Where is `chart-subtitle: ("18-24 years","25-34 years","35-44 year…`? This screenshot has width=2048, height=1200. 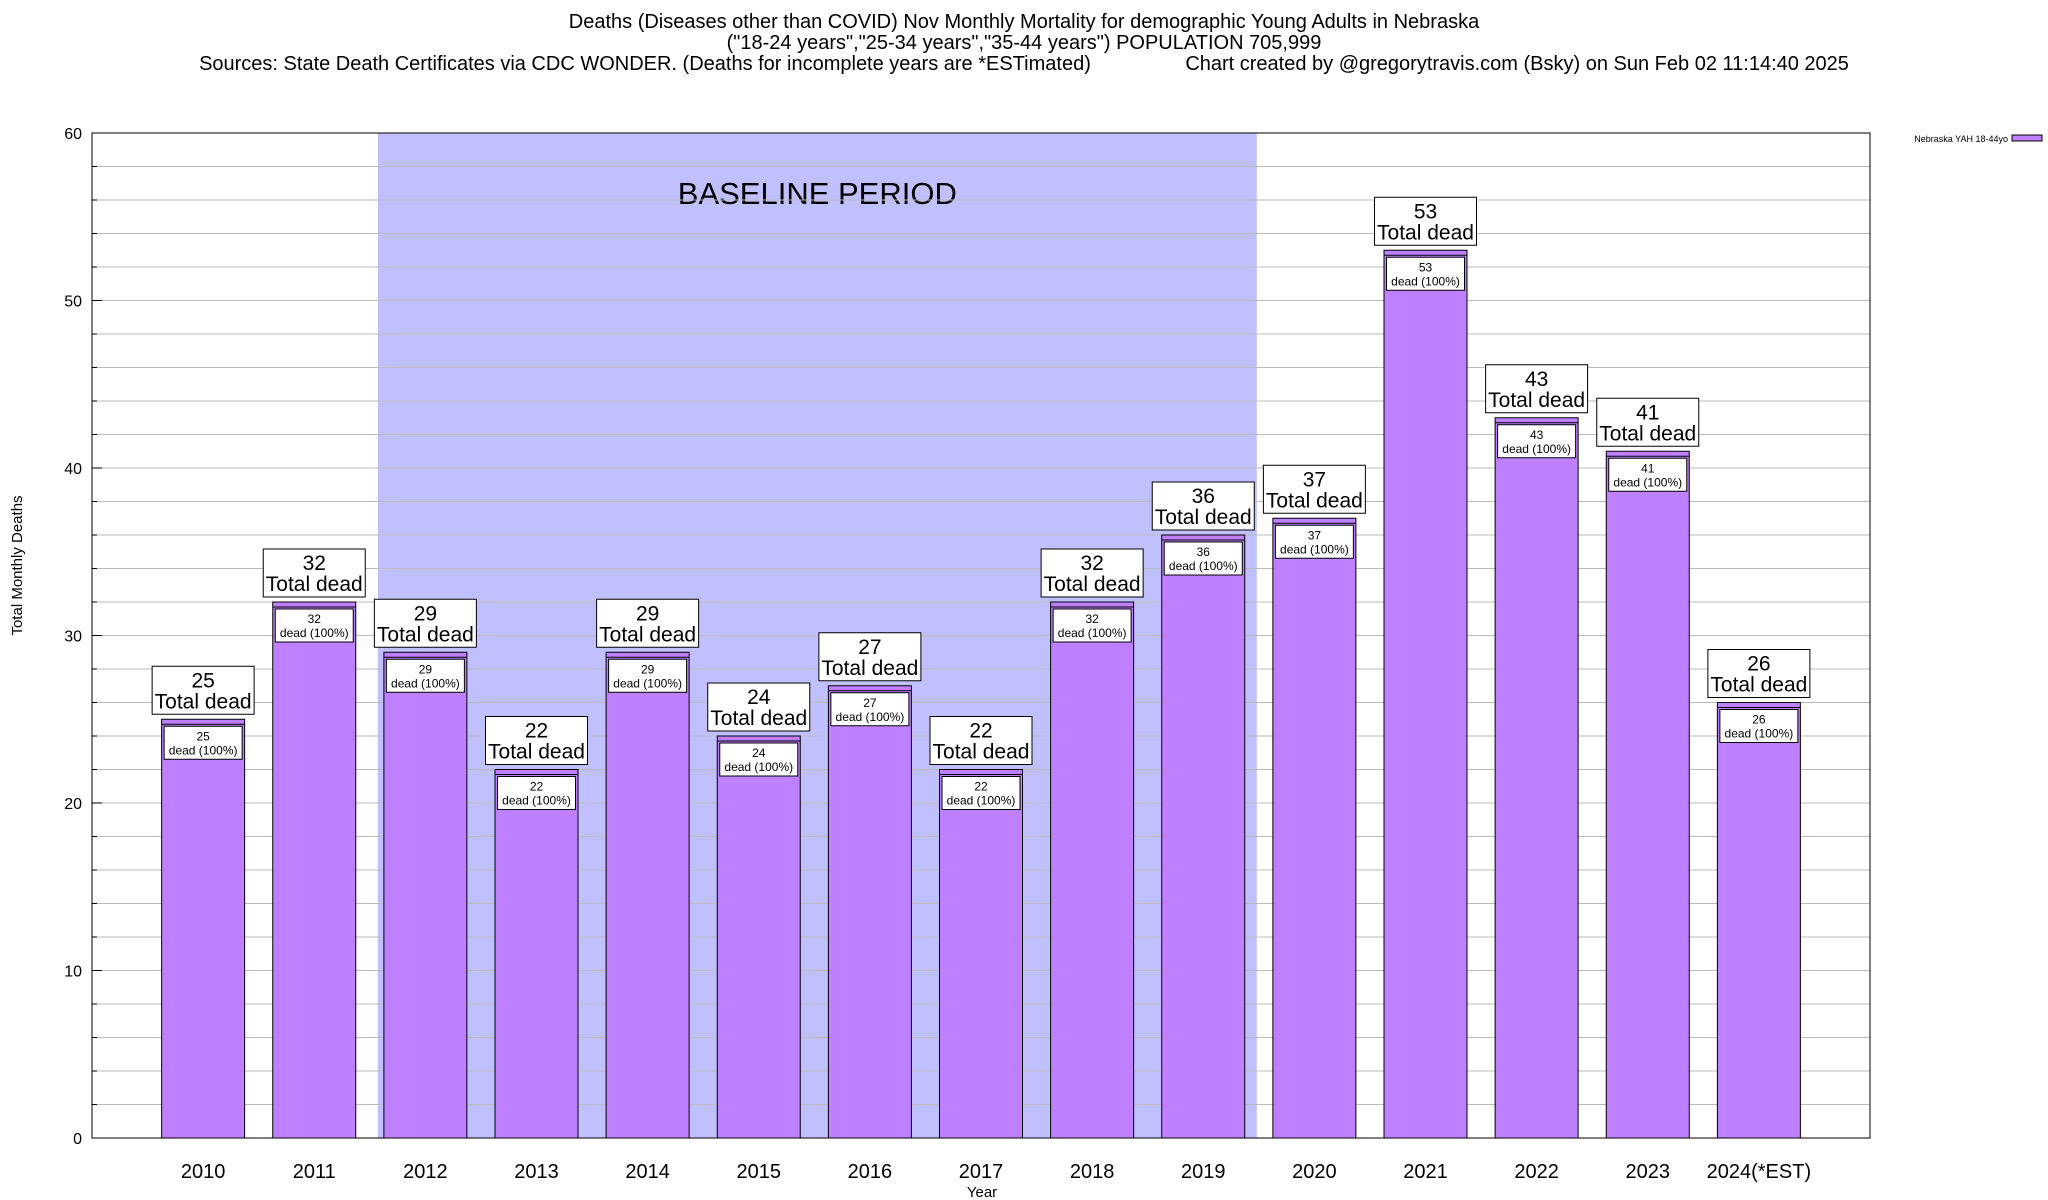
chart-subtitle: ("18-24 years","25-34 years","35-44 year… is located at coordinates (1024, 43).